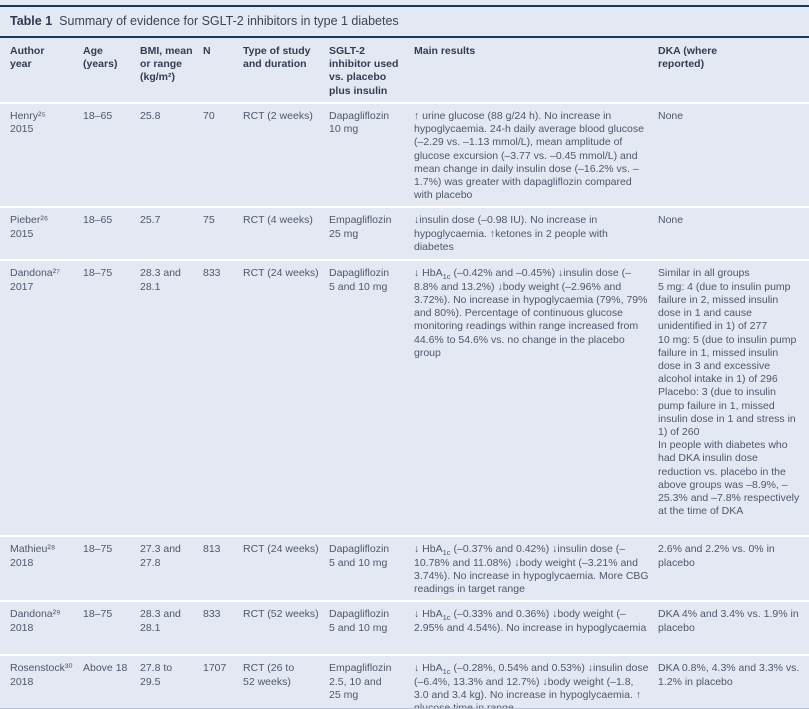 This screenshot has height=709, width=809. Describe the element at coordinates (171, 235) in the screenshot. I see `cell-bmi: 25.7` at that location.